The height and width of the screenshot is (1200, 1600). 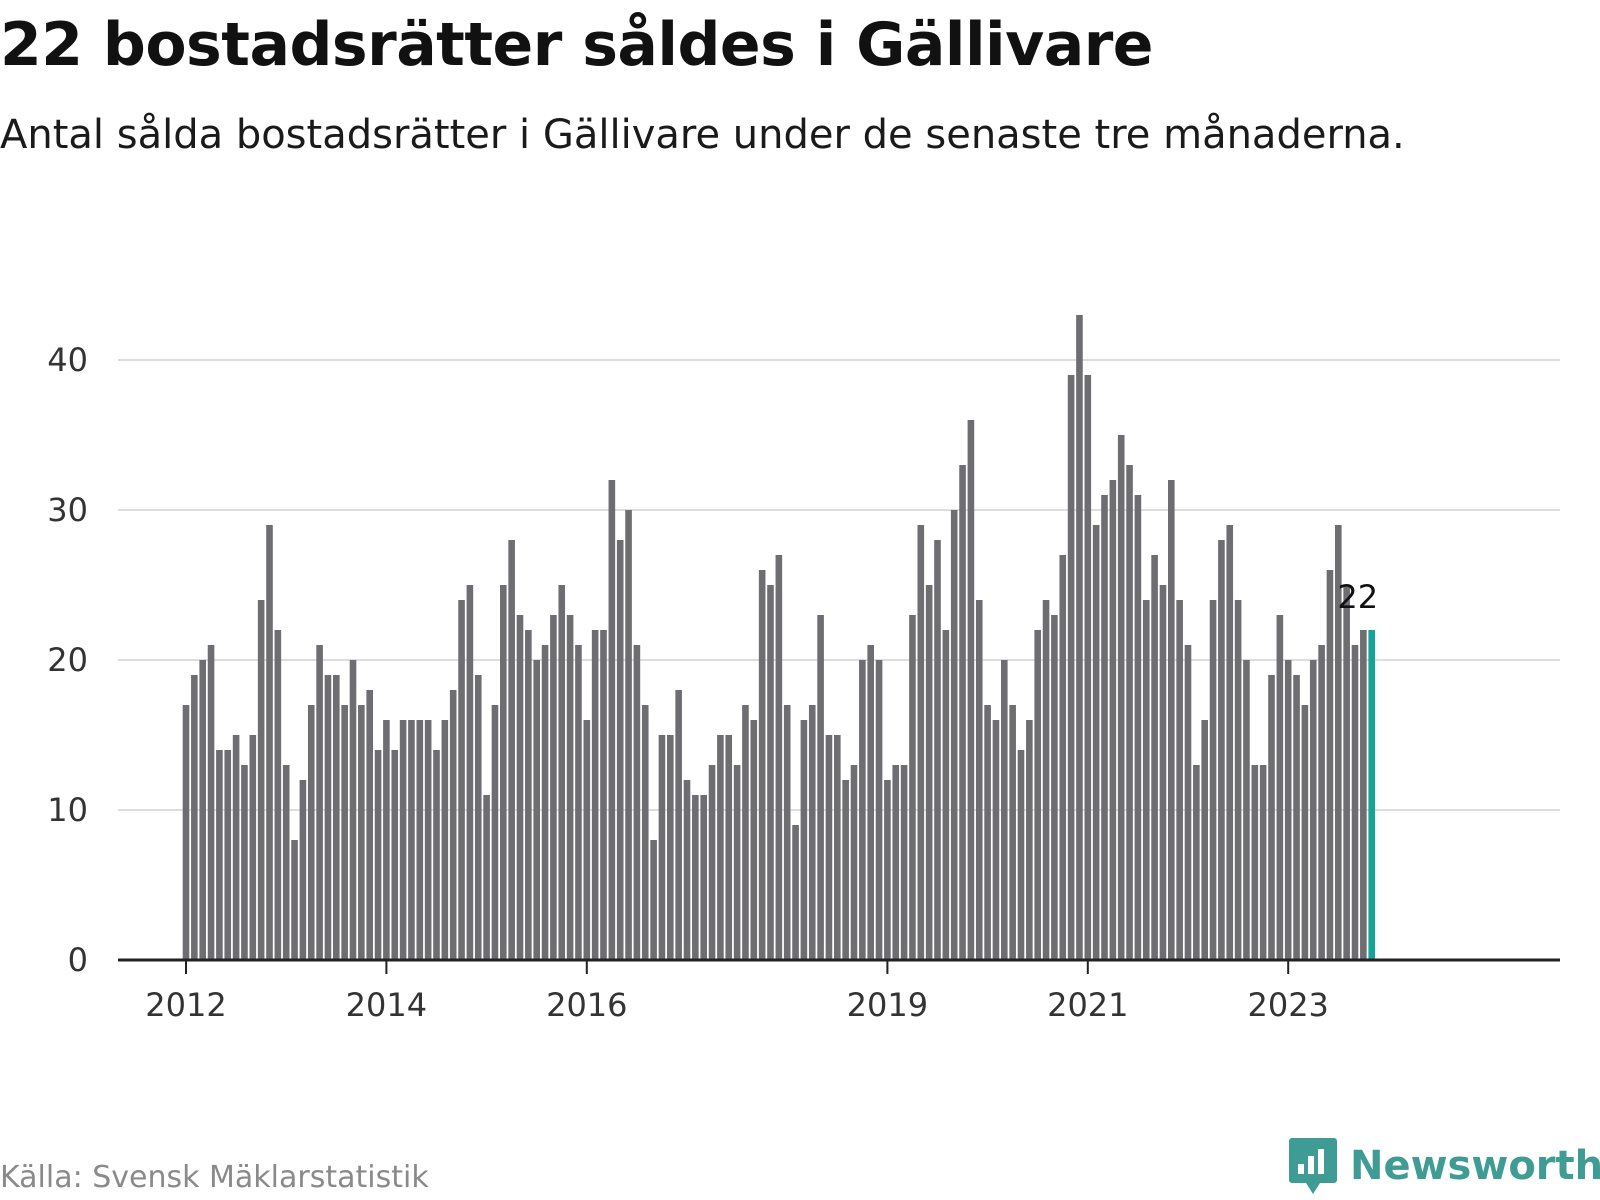 What do you see at coordinates (67, 660) in the screenshot?
I see `y-axis-ticks: 0 10 20 30 40` at bounding box center [67, 660].